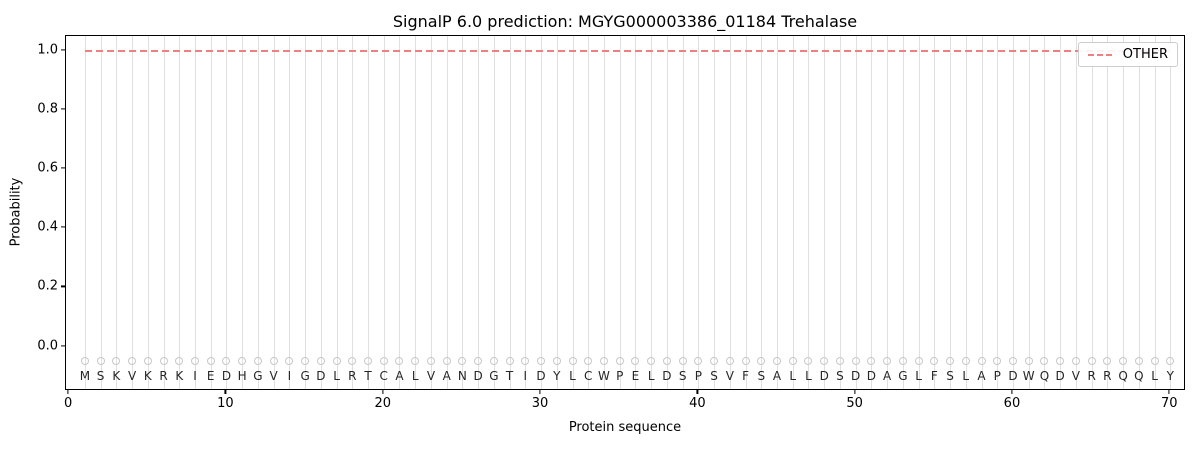 This screenshot has height=450, width=1200. What do you see at coordinates (383, 403) in the screenshot?
I see `x-tick-label: 20` at bounding box center [383, 403].